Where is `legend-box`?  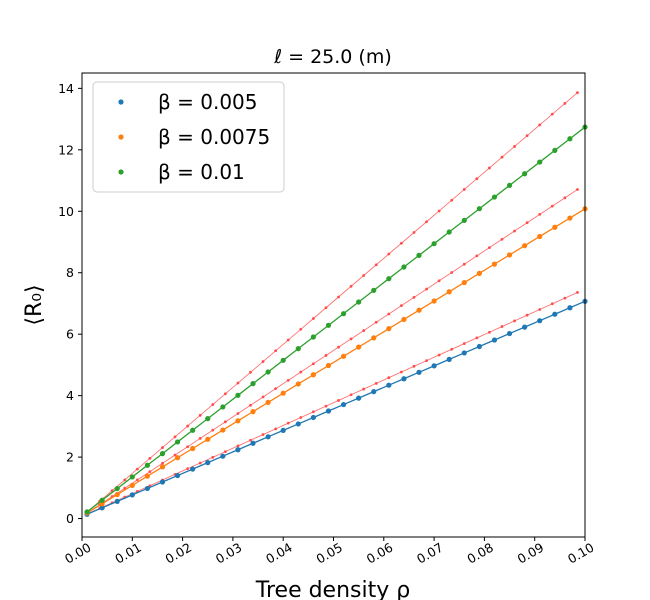
legend-box is located at coordinates (188, 137).